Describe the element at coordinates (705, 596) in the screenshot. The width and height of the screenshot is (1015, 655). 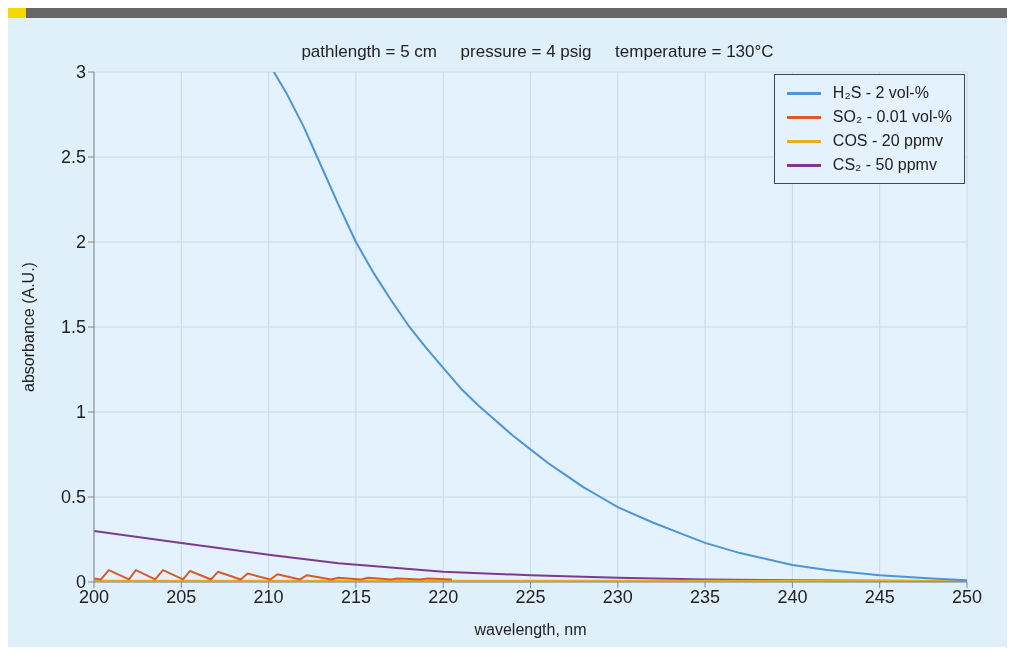
I see `x-tick-label: 235` at that location.